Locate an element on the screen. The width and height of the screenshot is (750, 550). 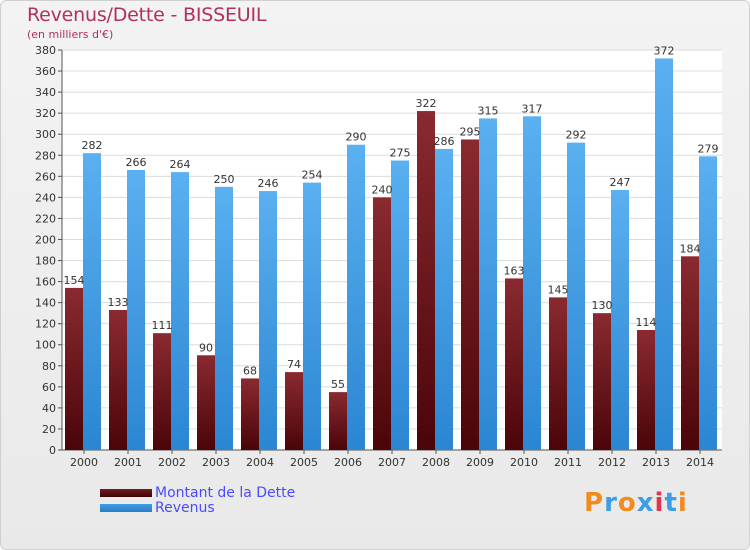
data-label-revenus: 264 is located at coordinates (180, 164).